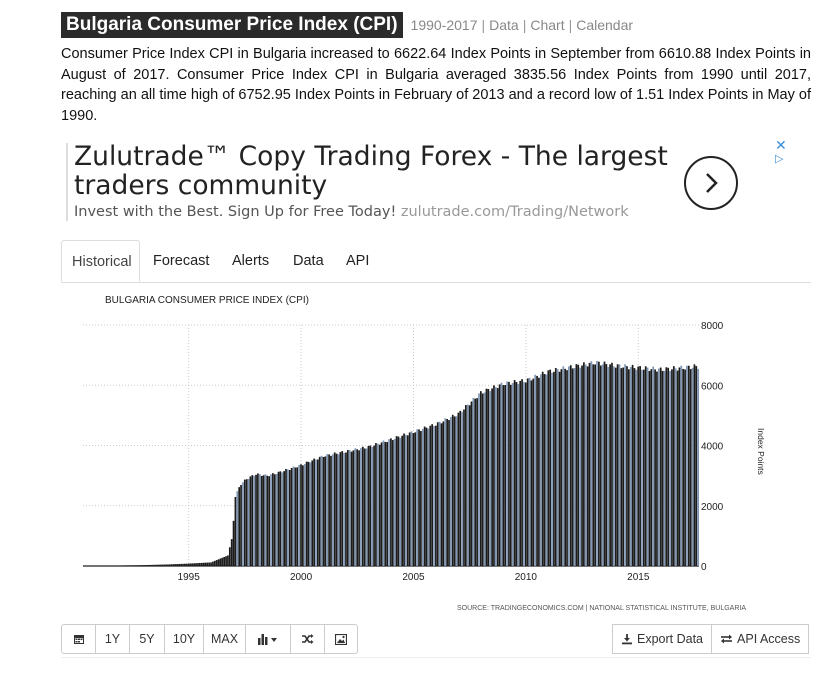 This screenshot has height=682, width=830. I want to click on api-access-button: API Access, so click(761, 639).